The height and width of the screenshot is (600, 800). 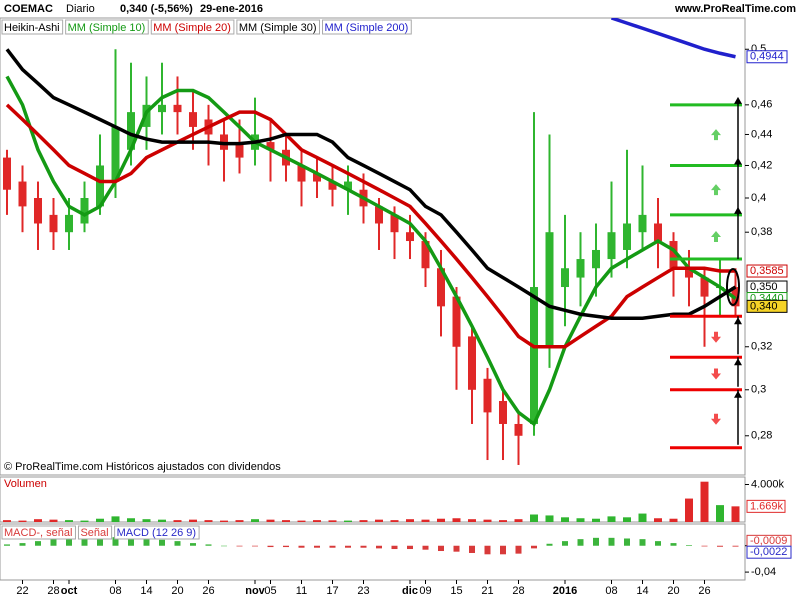 I want to click on symbol: COEMAC, so click(x=28, y=9).